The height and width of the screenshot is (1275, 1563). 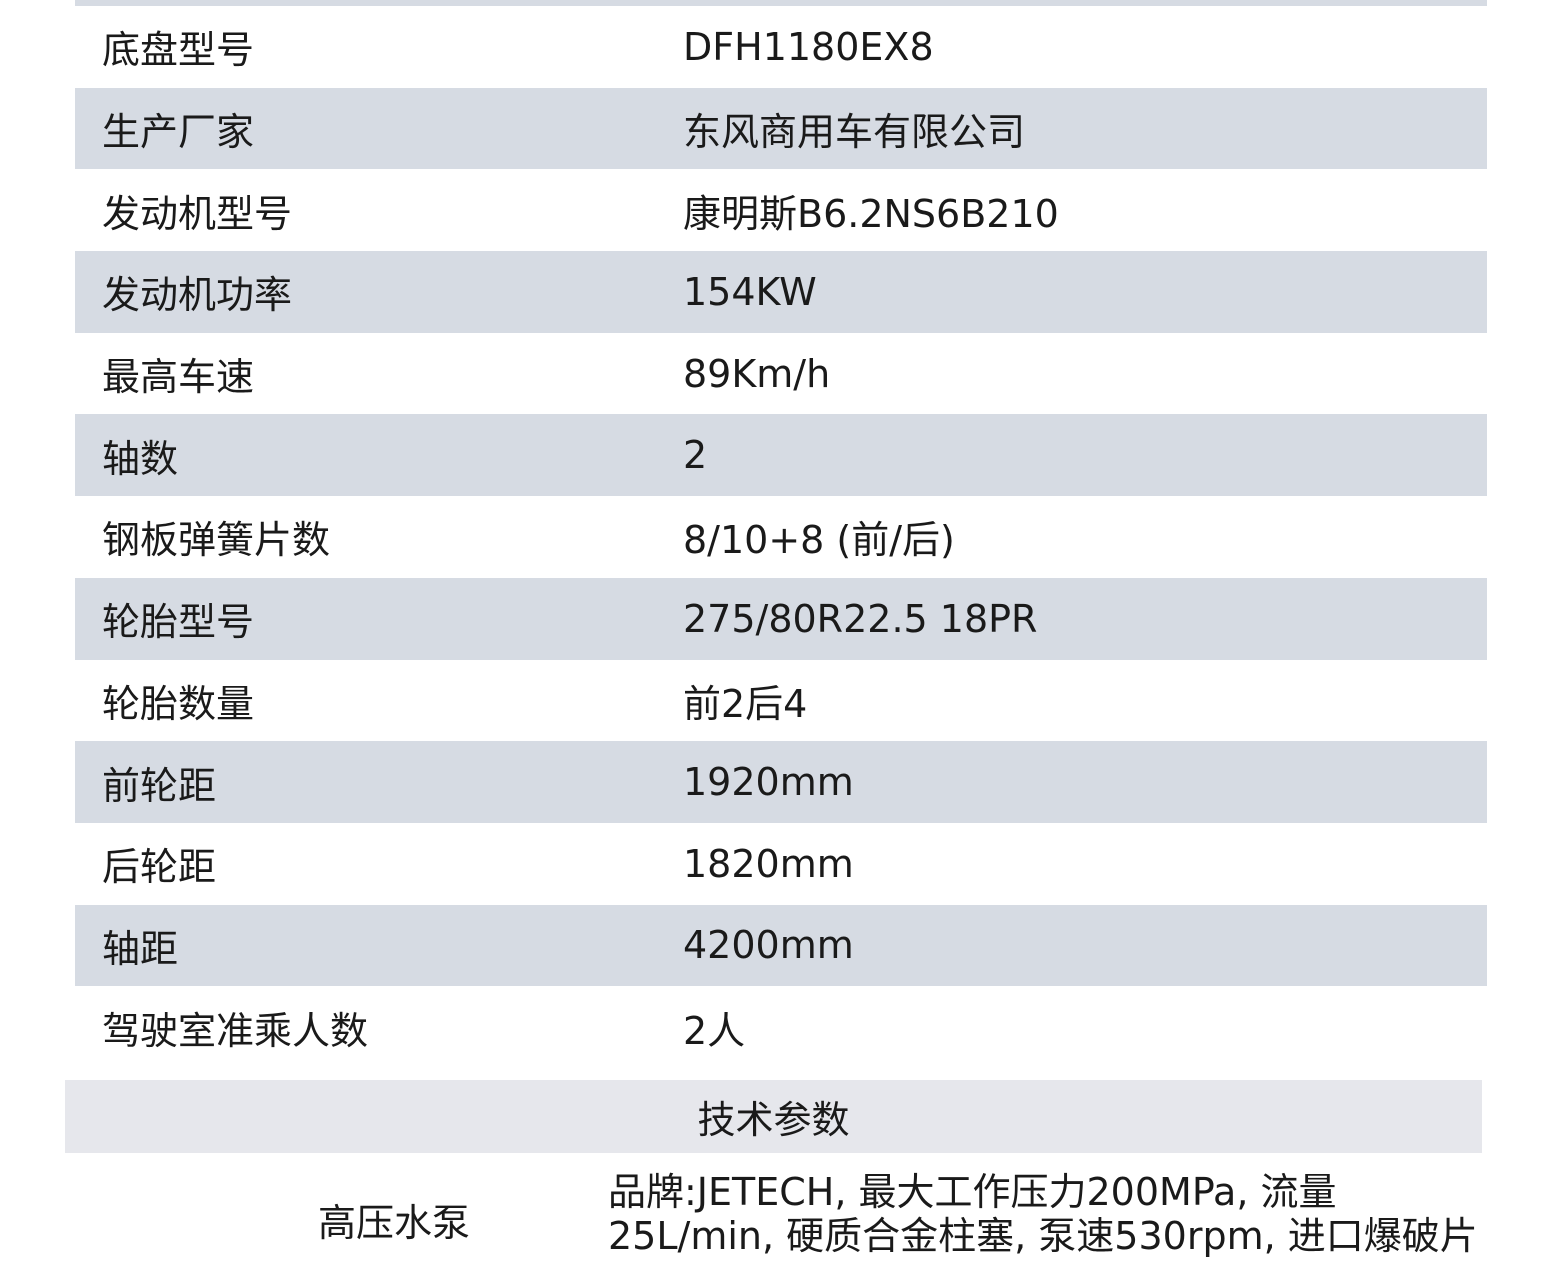 What do you see at coordinates (394, 1223) in the screenshot?
I see `tech-param-label: 高压水泵` at bounding box center [394, 1223].